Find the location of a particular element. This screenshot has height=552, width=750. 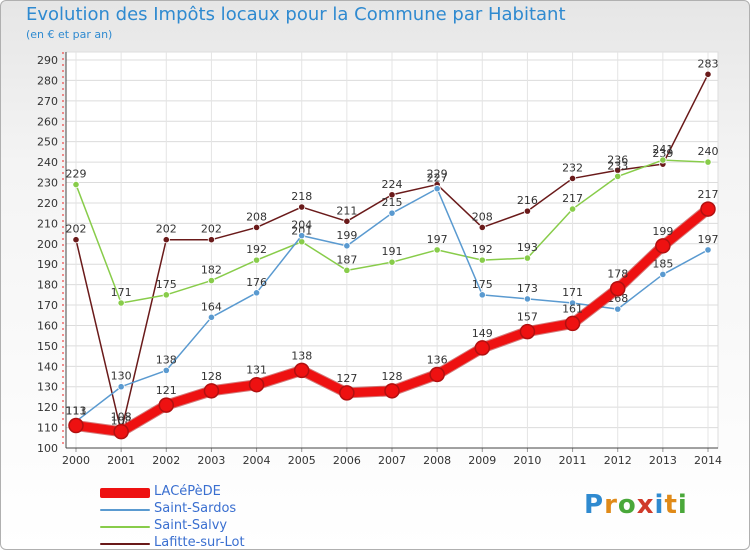

data-label: 201 is located at coordinates (301, 231).